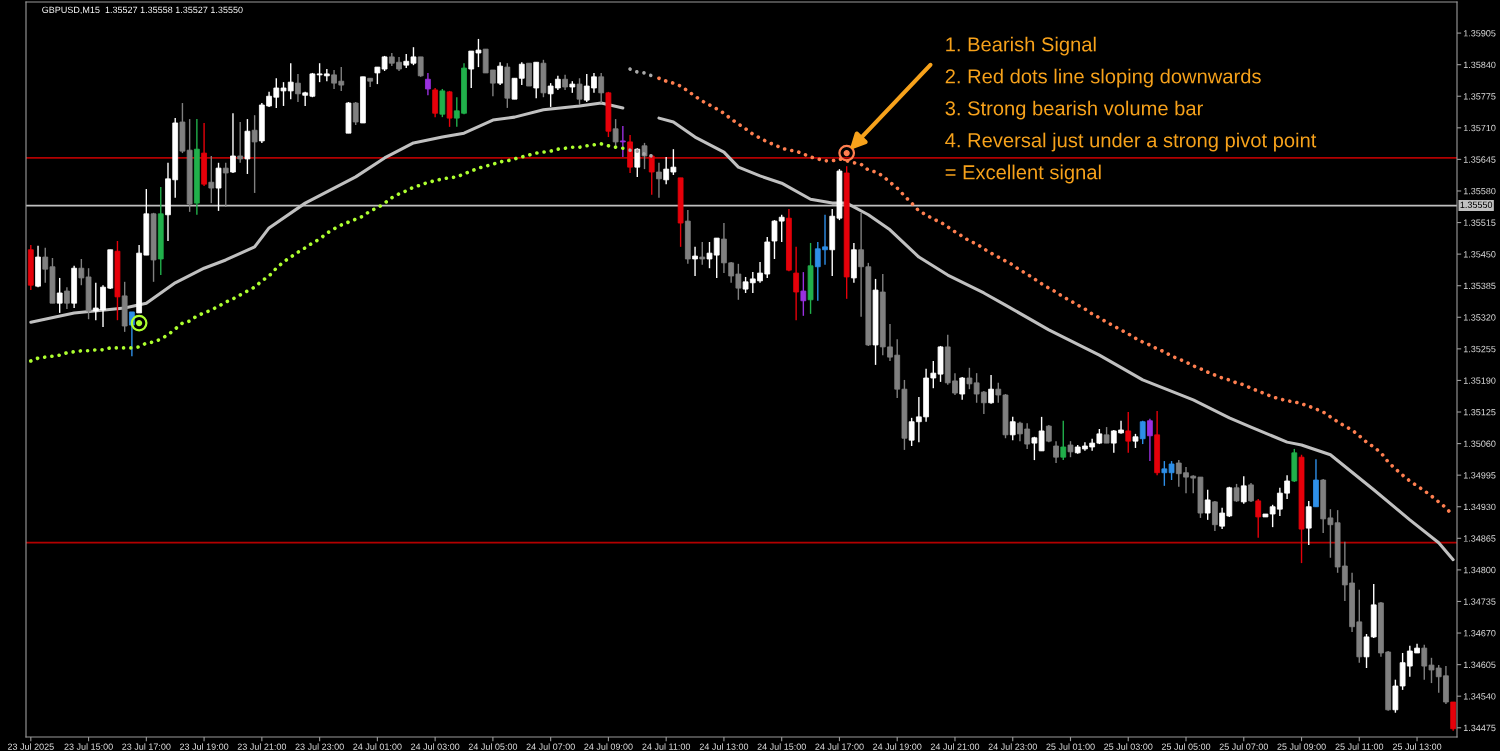 This screenshot has width=1500, height=751. I want to click on x-tick-label: 24 Jul 09:00, so click(608, 746).